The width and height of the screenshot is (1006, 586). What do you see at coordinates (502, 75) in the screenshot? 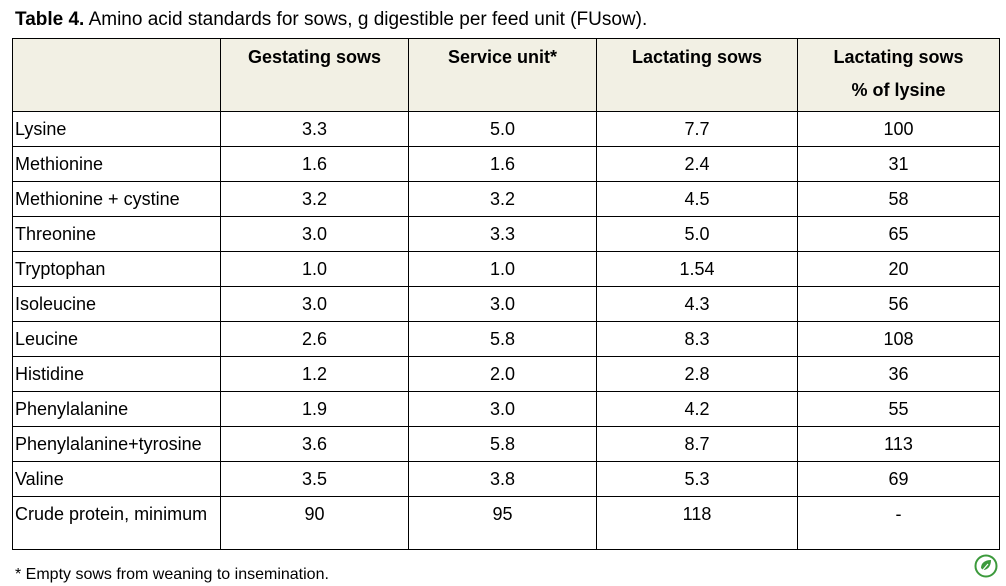
I see `header-cell-service-unit: Service unit*` at bounding box center [502, 75].